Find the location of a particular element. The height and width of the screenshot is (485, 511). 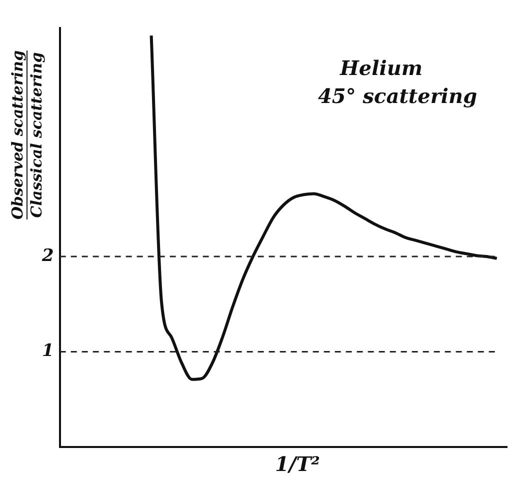

y-tick-label: 2 is located at coordinates (47, 256).